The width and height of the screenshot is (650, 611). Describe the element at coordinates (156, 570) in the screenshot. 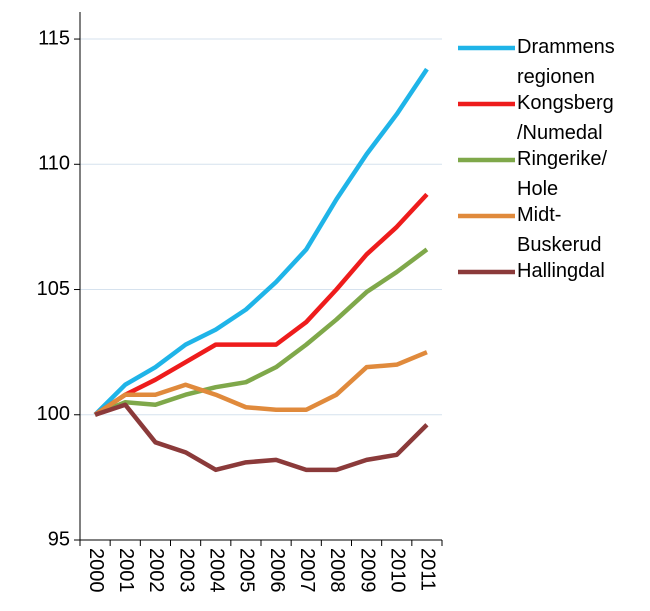

I see `x-tick-label: 2002` at that location.